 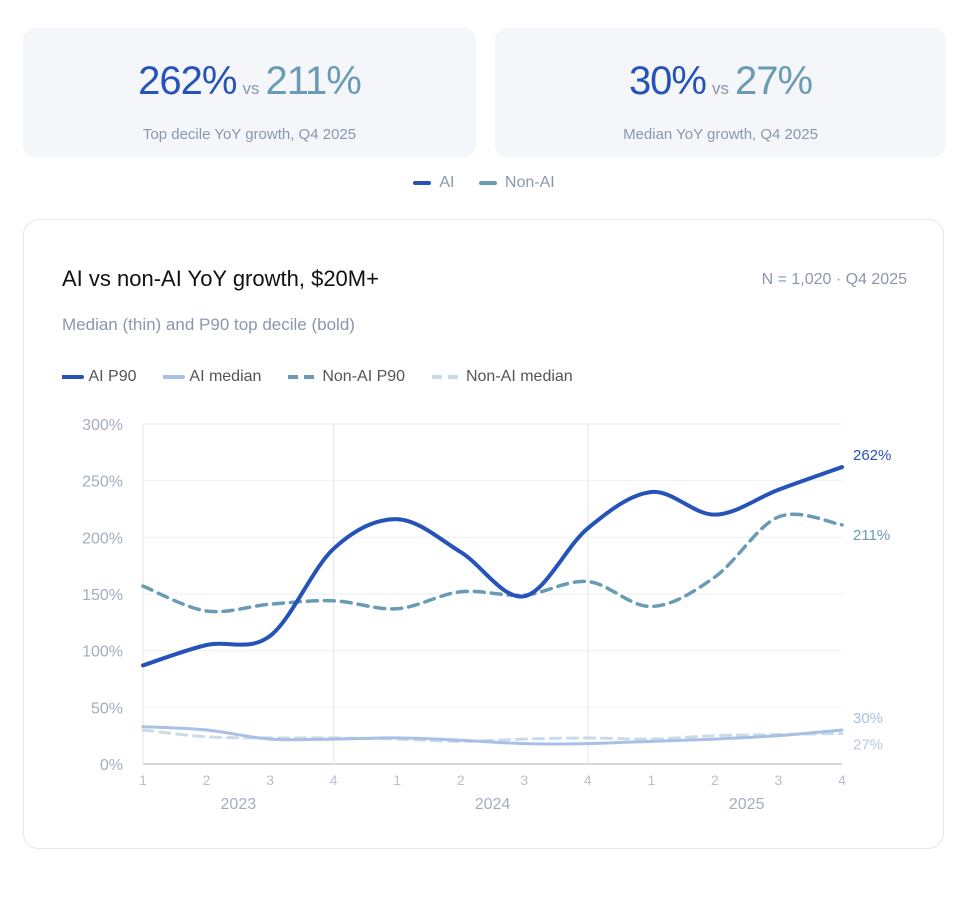 I want to click on legend-label: AI, so click(x=447, y=182).